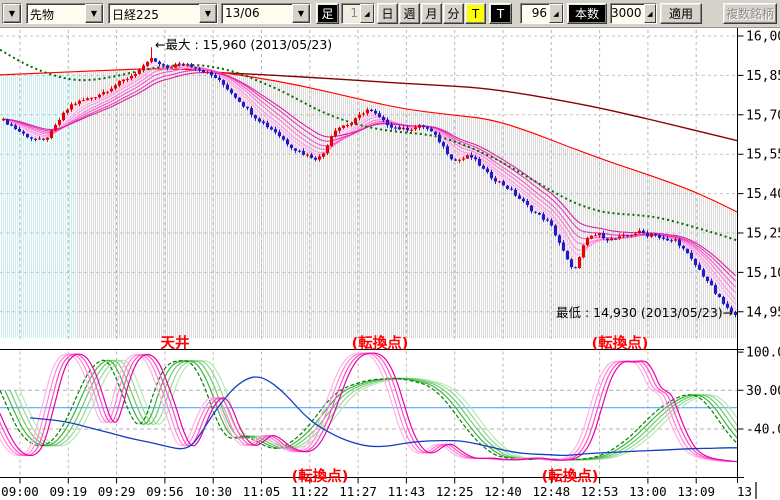 The image size is (780, 500). What do you see at coordinates (587, 13) in the screenshot?
I see `bar-count-label-button: 本数` at bounding box center [587, 13].